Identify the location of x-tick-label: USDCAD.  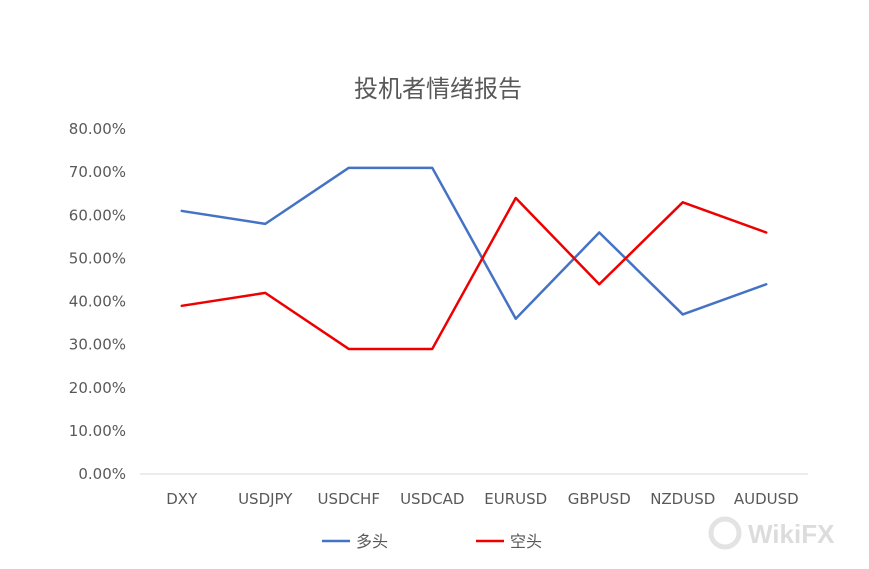
(432, 499).